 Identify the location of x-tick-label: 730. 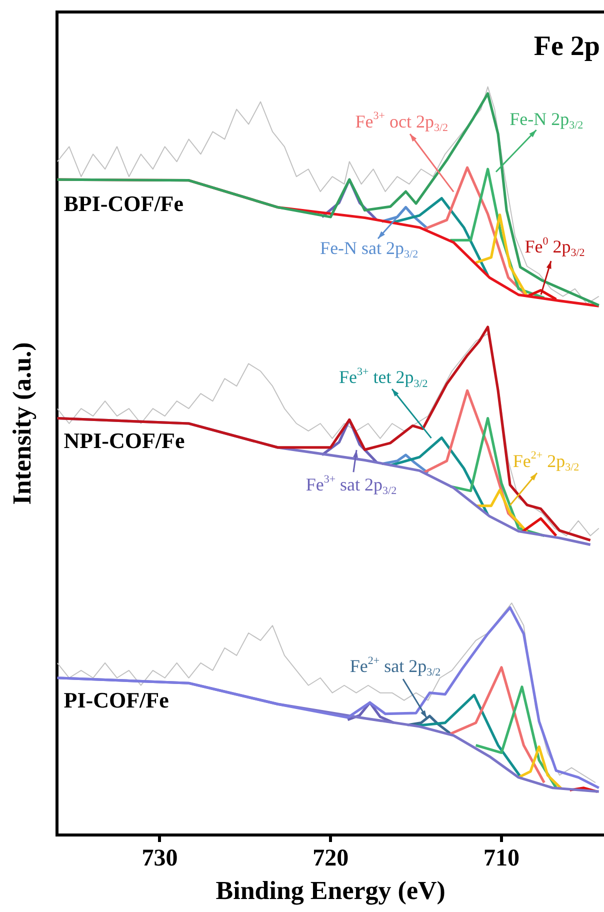
(160, 859).